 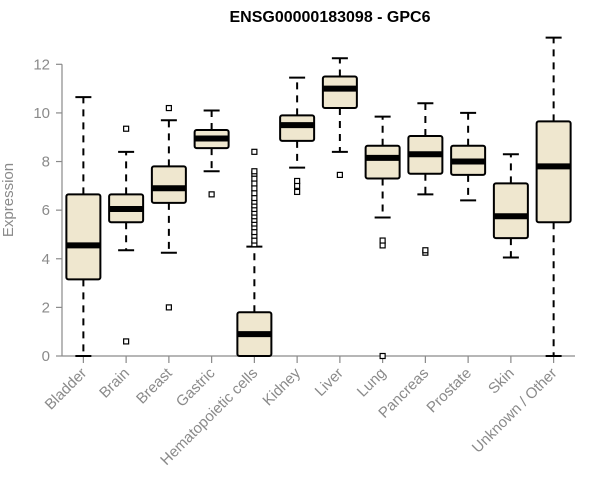 What do you see at coordinates (501, 381) in the screenshot?
I see `x-tick-label: Skin` at bounding box center [501, 381].